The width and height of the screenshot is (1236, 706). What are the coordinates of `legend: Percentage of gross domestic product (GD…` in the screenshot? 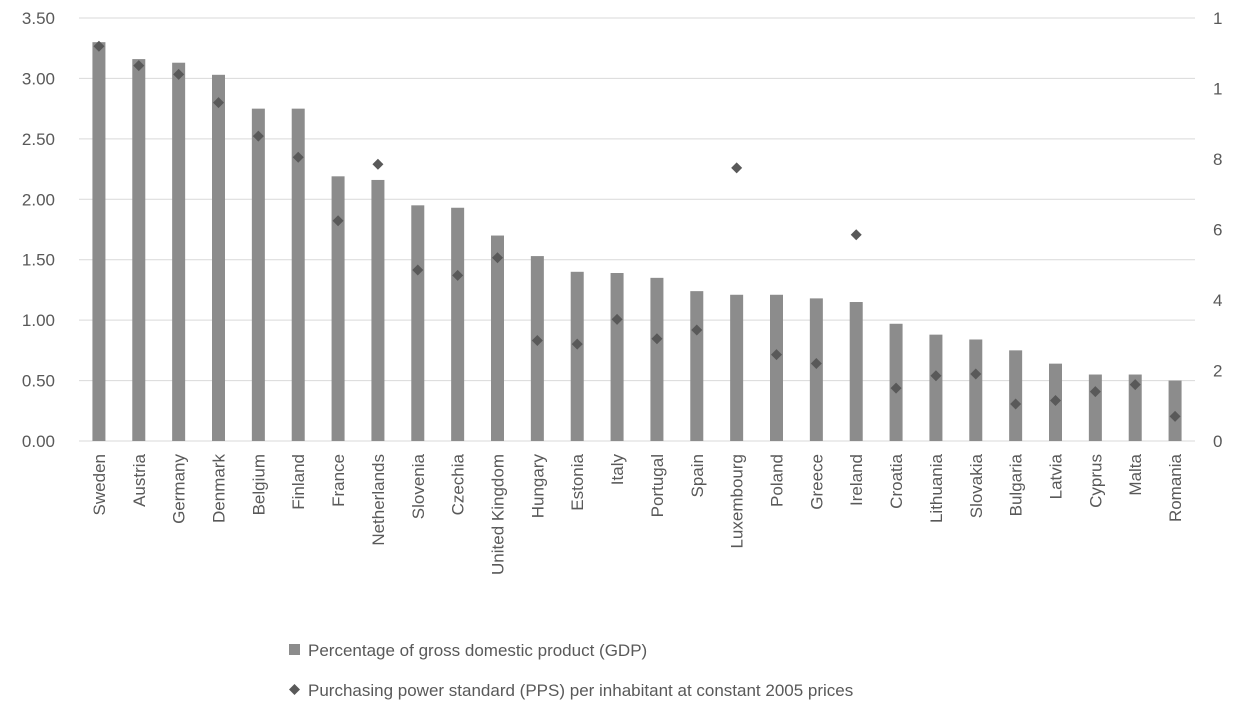 It's located at (571, 670).